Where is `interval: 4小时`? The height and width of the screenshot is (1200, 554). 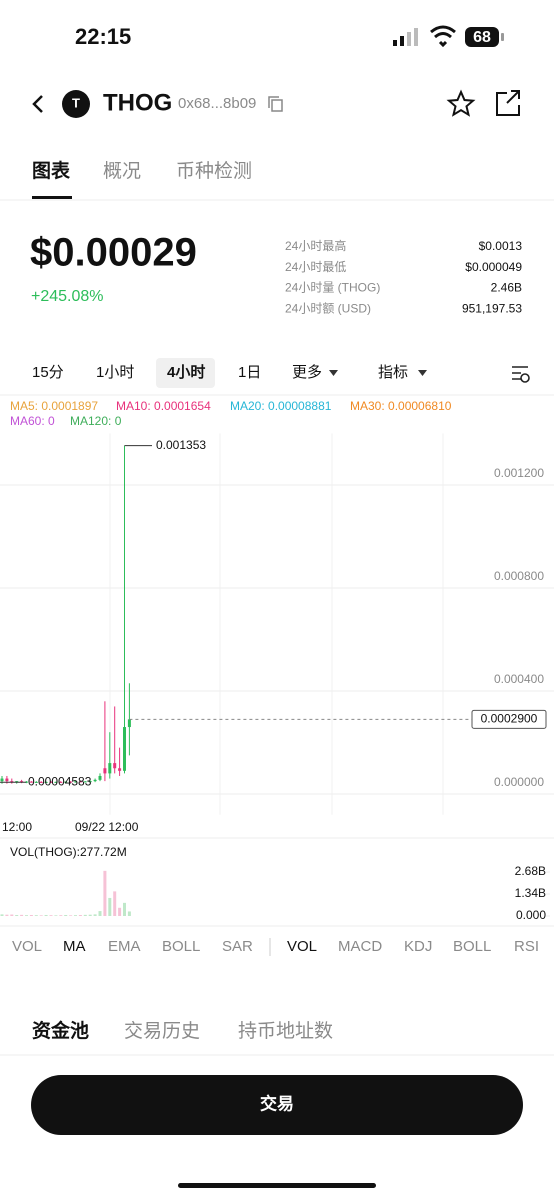 interval: 4小时 is located at coordinates (186, 372).